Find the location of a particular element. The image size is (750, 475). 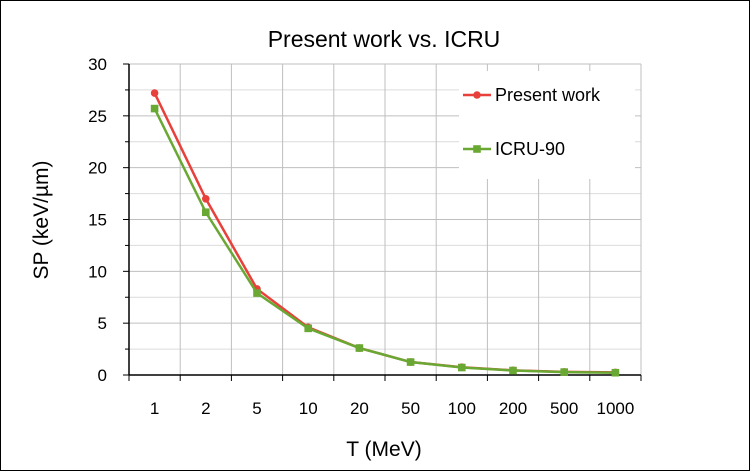

legend: Present work ICRU-90 is located at coordinates (547, 125).